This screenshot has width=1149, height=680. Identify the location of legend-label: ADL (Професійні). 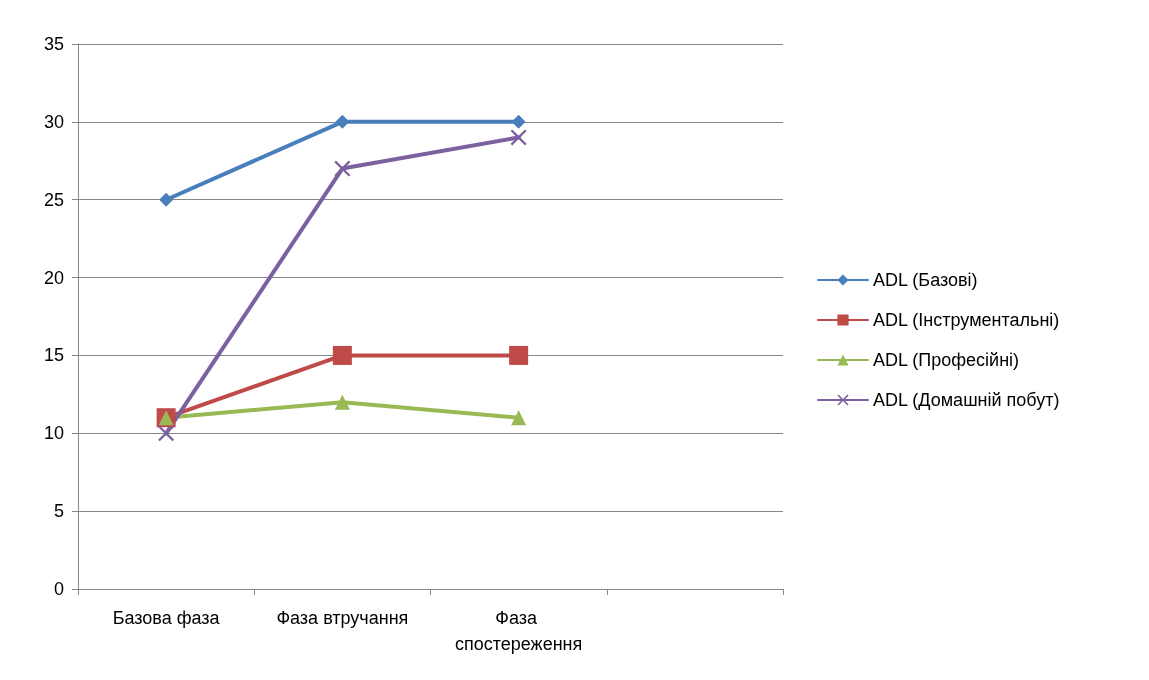
(946, 360).